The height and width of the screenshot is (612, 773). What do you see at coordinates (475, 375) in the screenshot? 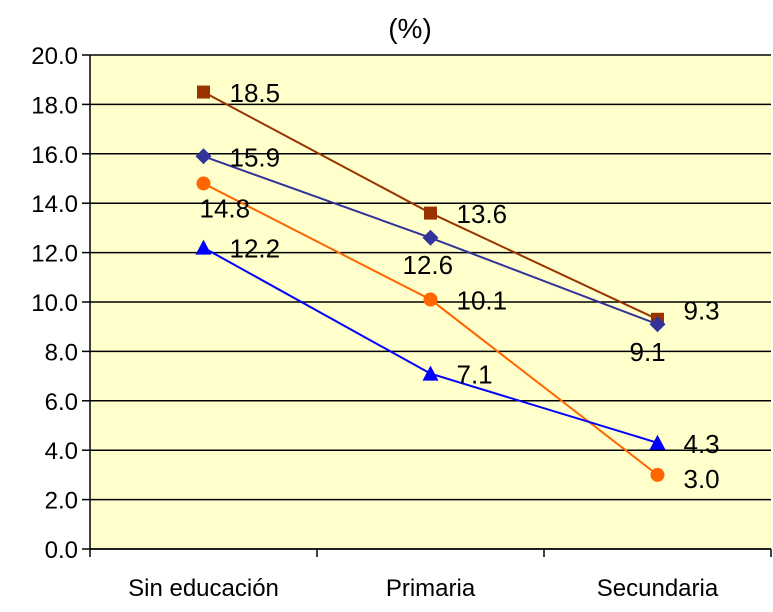
I see `data-label: 7.1` at bounding box center [475, 375].